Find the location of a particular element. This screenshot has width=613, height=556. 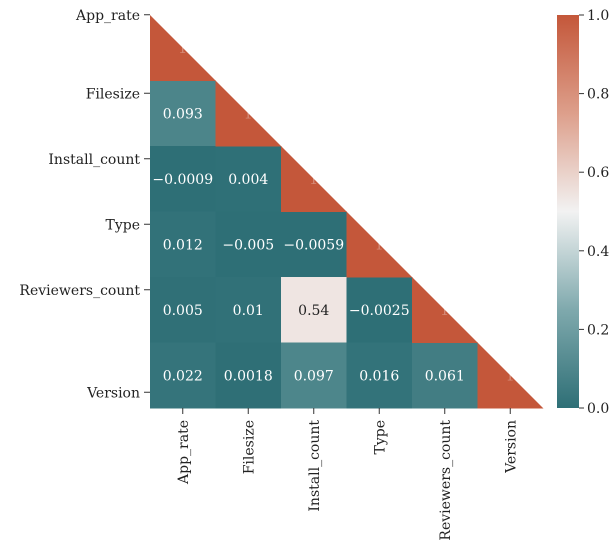

colorbar-tick-label: 0.4 is located at coordinates (598, 252).